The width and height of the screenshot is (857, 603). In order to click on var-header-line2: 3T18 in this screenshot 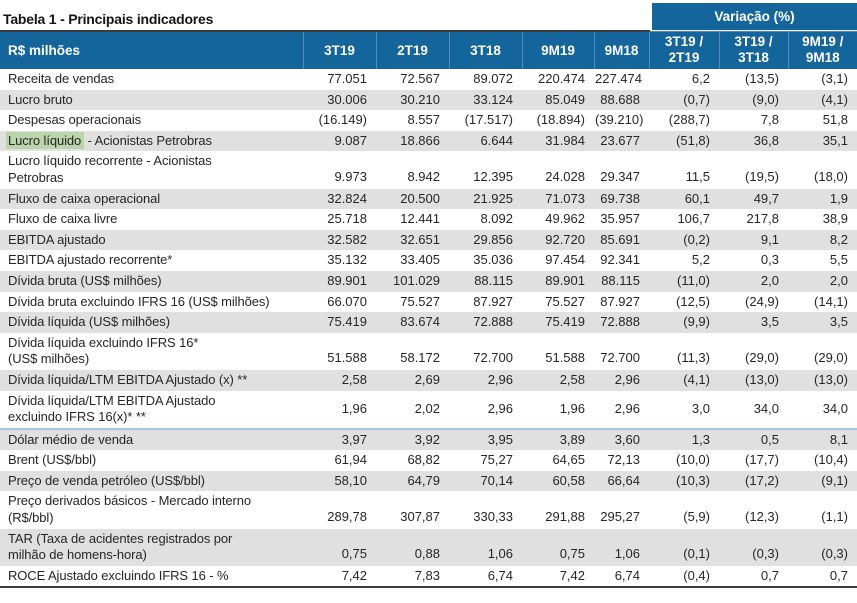, I will do `click(753, 58)`.